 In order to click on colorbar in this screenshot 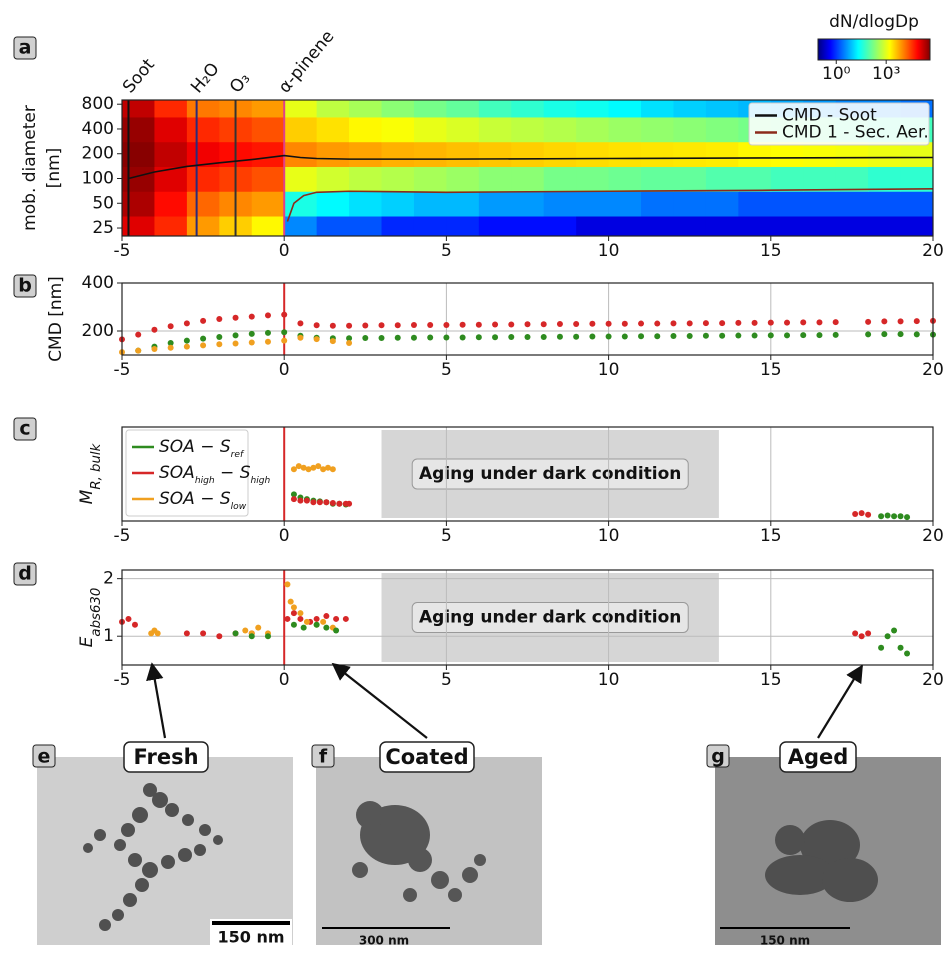, I will do `click(874, 49)`.